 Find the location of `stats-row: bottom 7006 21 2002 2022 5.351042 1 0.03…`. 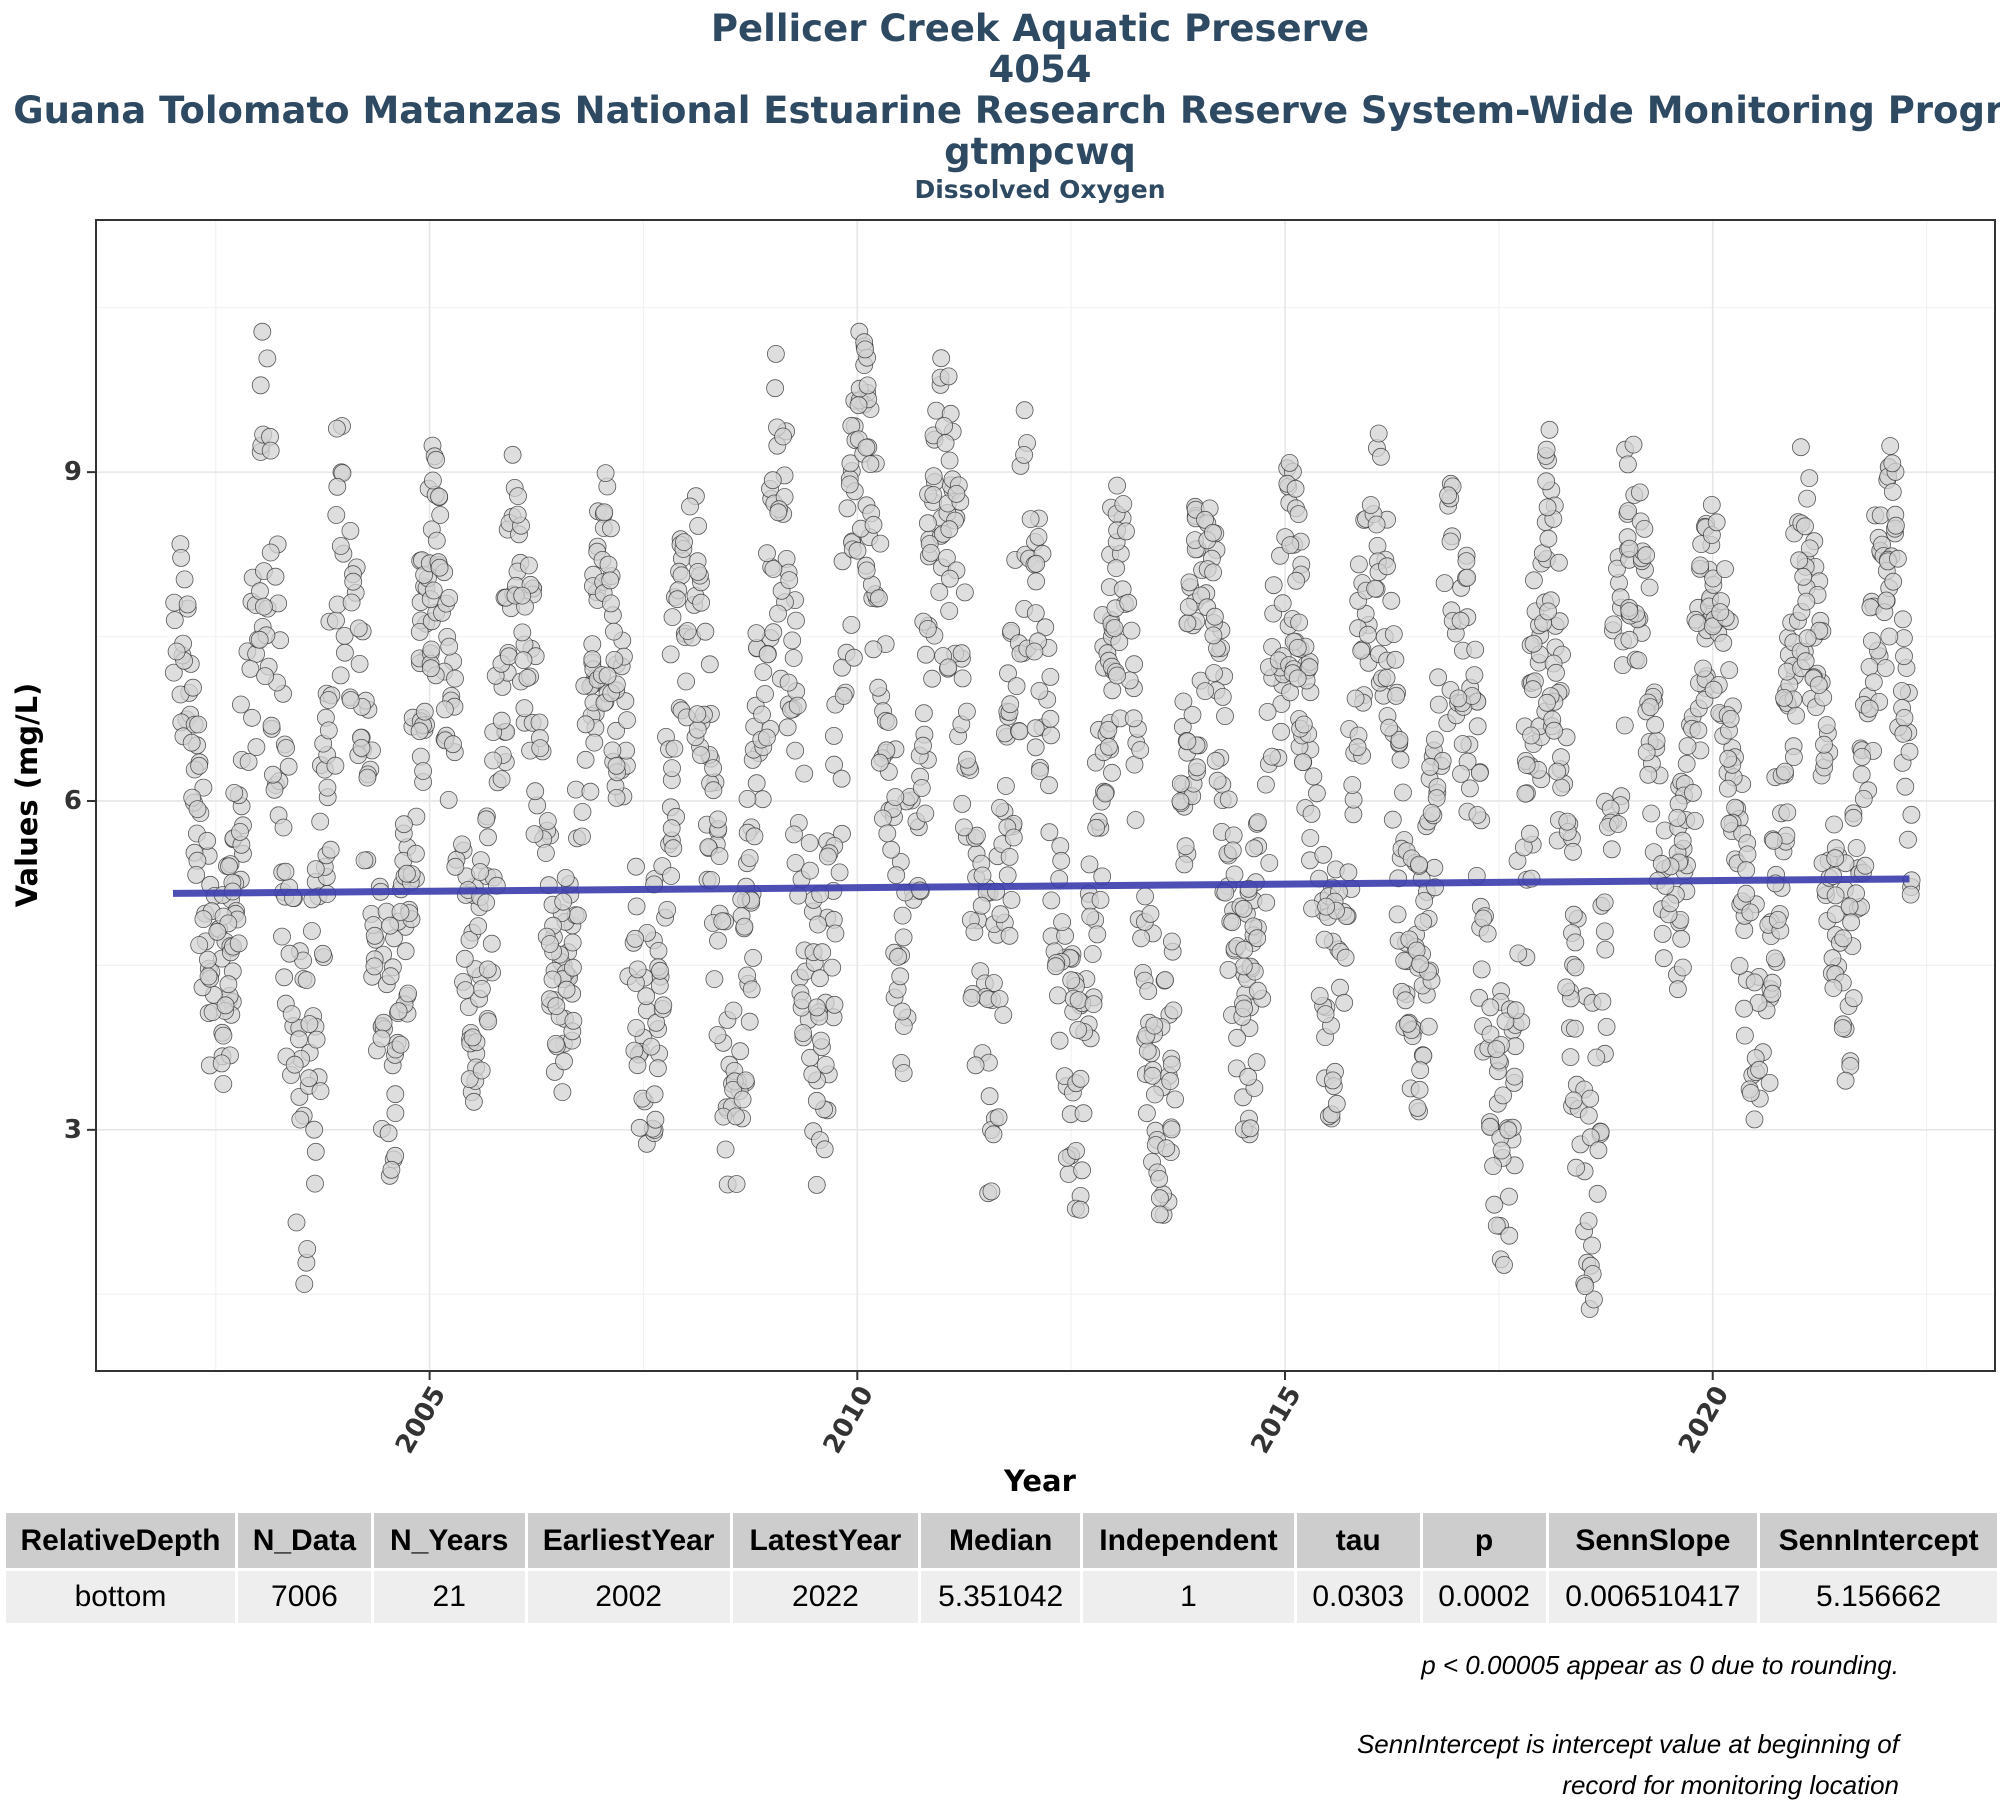

stats-row: bottom 7006 21 2002 2022 5.351042 1 0.03… is located at coordinates (1003, 1595).